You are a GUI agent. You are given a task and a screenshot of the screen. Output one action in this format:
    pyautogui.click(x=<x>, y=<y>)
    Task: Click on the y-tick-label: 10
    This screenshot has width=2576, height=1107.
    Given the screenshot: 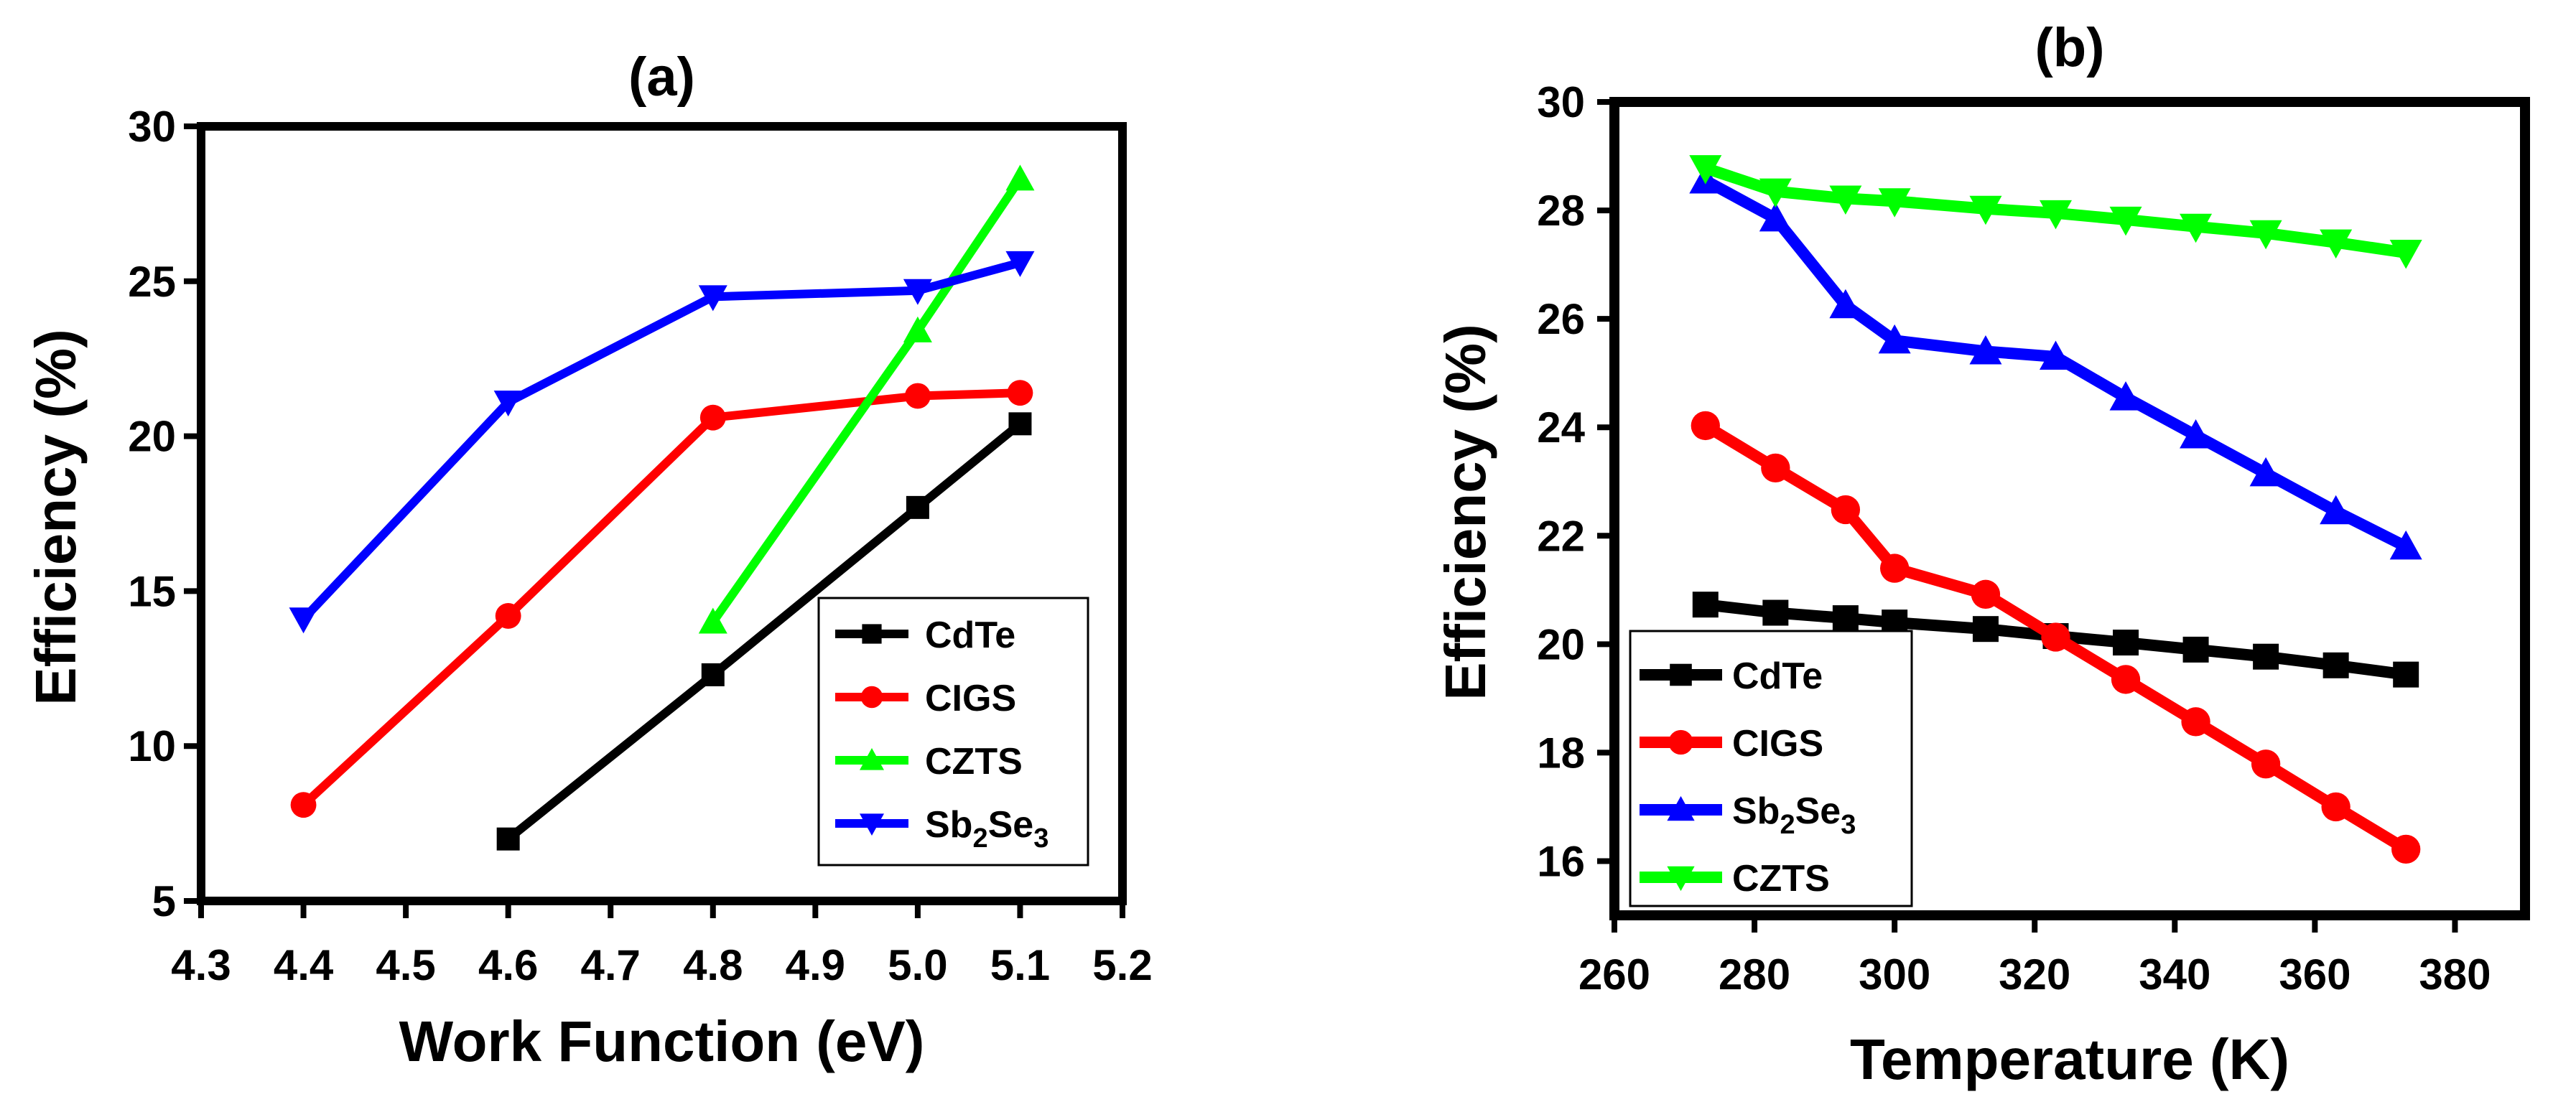 What is the action you would take?
    pyautogui.click(x=152, y=746)
    